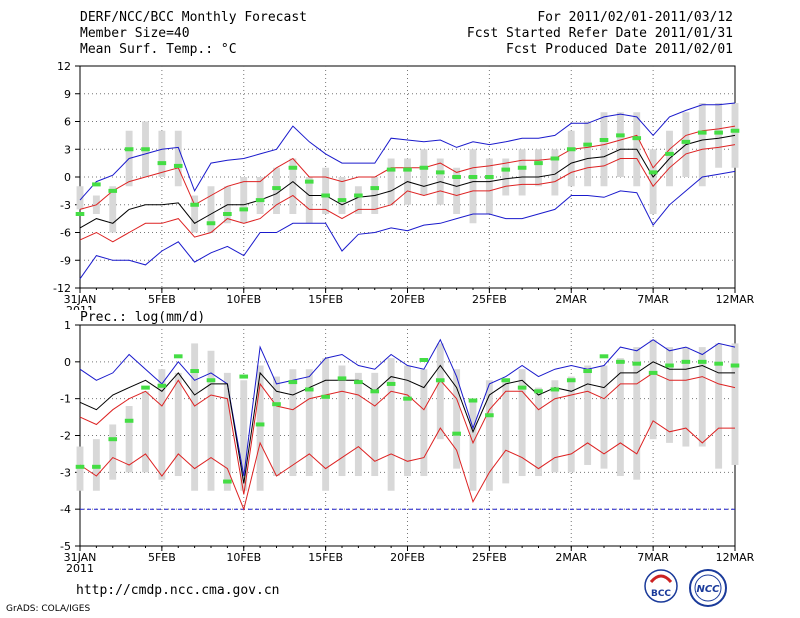 This screenshot has height=618, width=800. What do you see at coordinates (735, 299) in the screenshot?
I see `x-tick-label: 12MAR` at bounding box center [735, 299].